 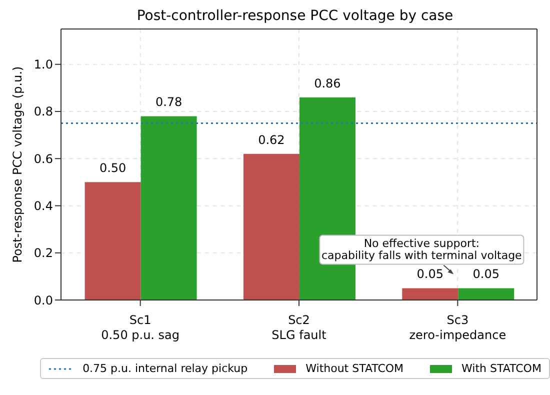 What do you see at coordinates (43, 206) in the screenshot?
I see `y-tick-label: 0.4` at bounding box center [43, 206].